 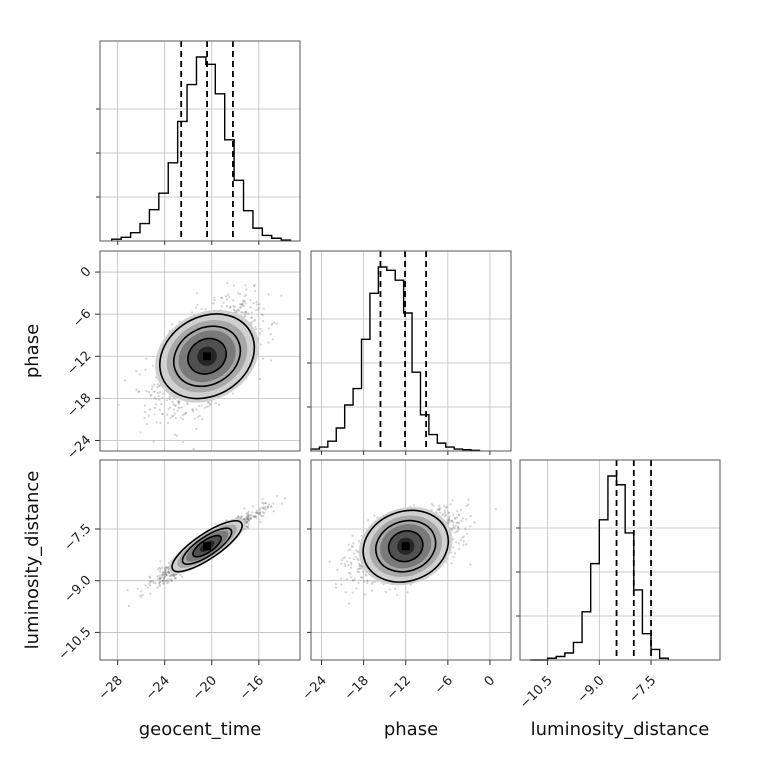 I want to click on peak-marker, so click(x=207, y=546).